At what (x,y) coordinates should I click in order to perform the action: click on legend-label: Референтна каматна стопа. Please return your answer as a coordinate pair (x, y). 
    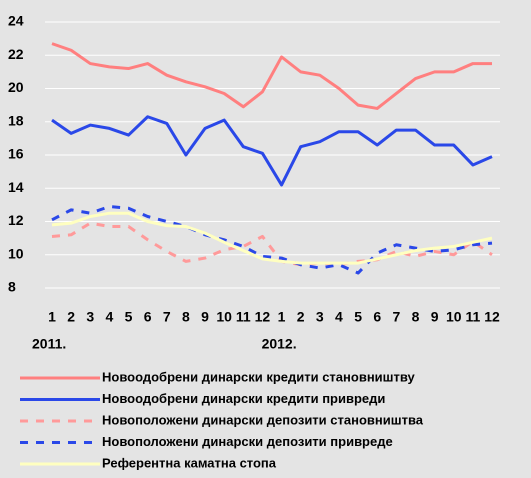
    Looking at the image, I should click on (189, 462).